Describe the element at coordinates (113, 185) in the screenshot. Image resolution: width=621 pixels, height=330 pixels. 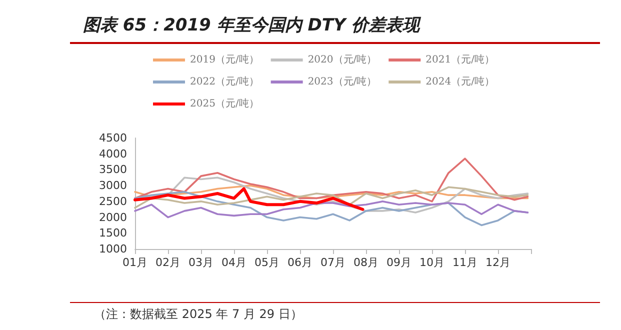
I see `y-tick-label: 3000` at that location.